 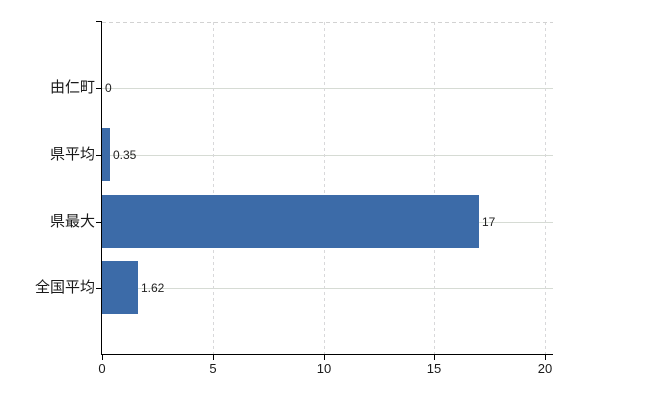 What do you see at coordinates (108, 88) in the screenshot?
I see `bar-value-label: 0` at bounding box center [108, 88].